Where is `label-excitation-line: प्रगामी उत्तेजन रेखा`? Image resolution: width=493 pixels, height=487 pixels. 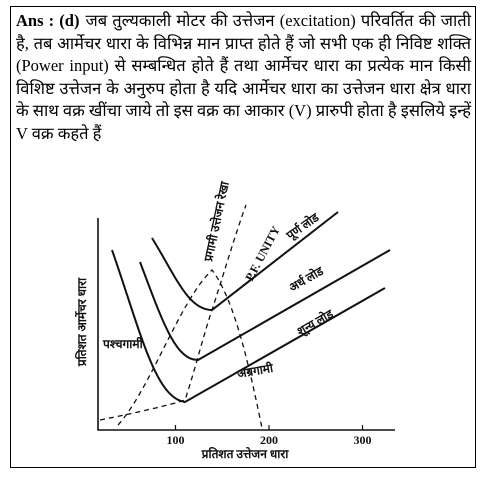 label-excitation-line: प्रगामी उत्तेजन रेखा is located at coordinates (216, 221).